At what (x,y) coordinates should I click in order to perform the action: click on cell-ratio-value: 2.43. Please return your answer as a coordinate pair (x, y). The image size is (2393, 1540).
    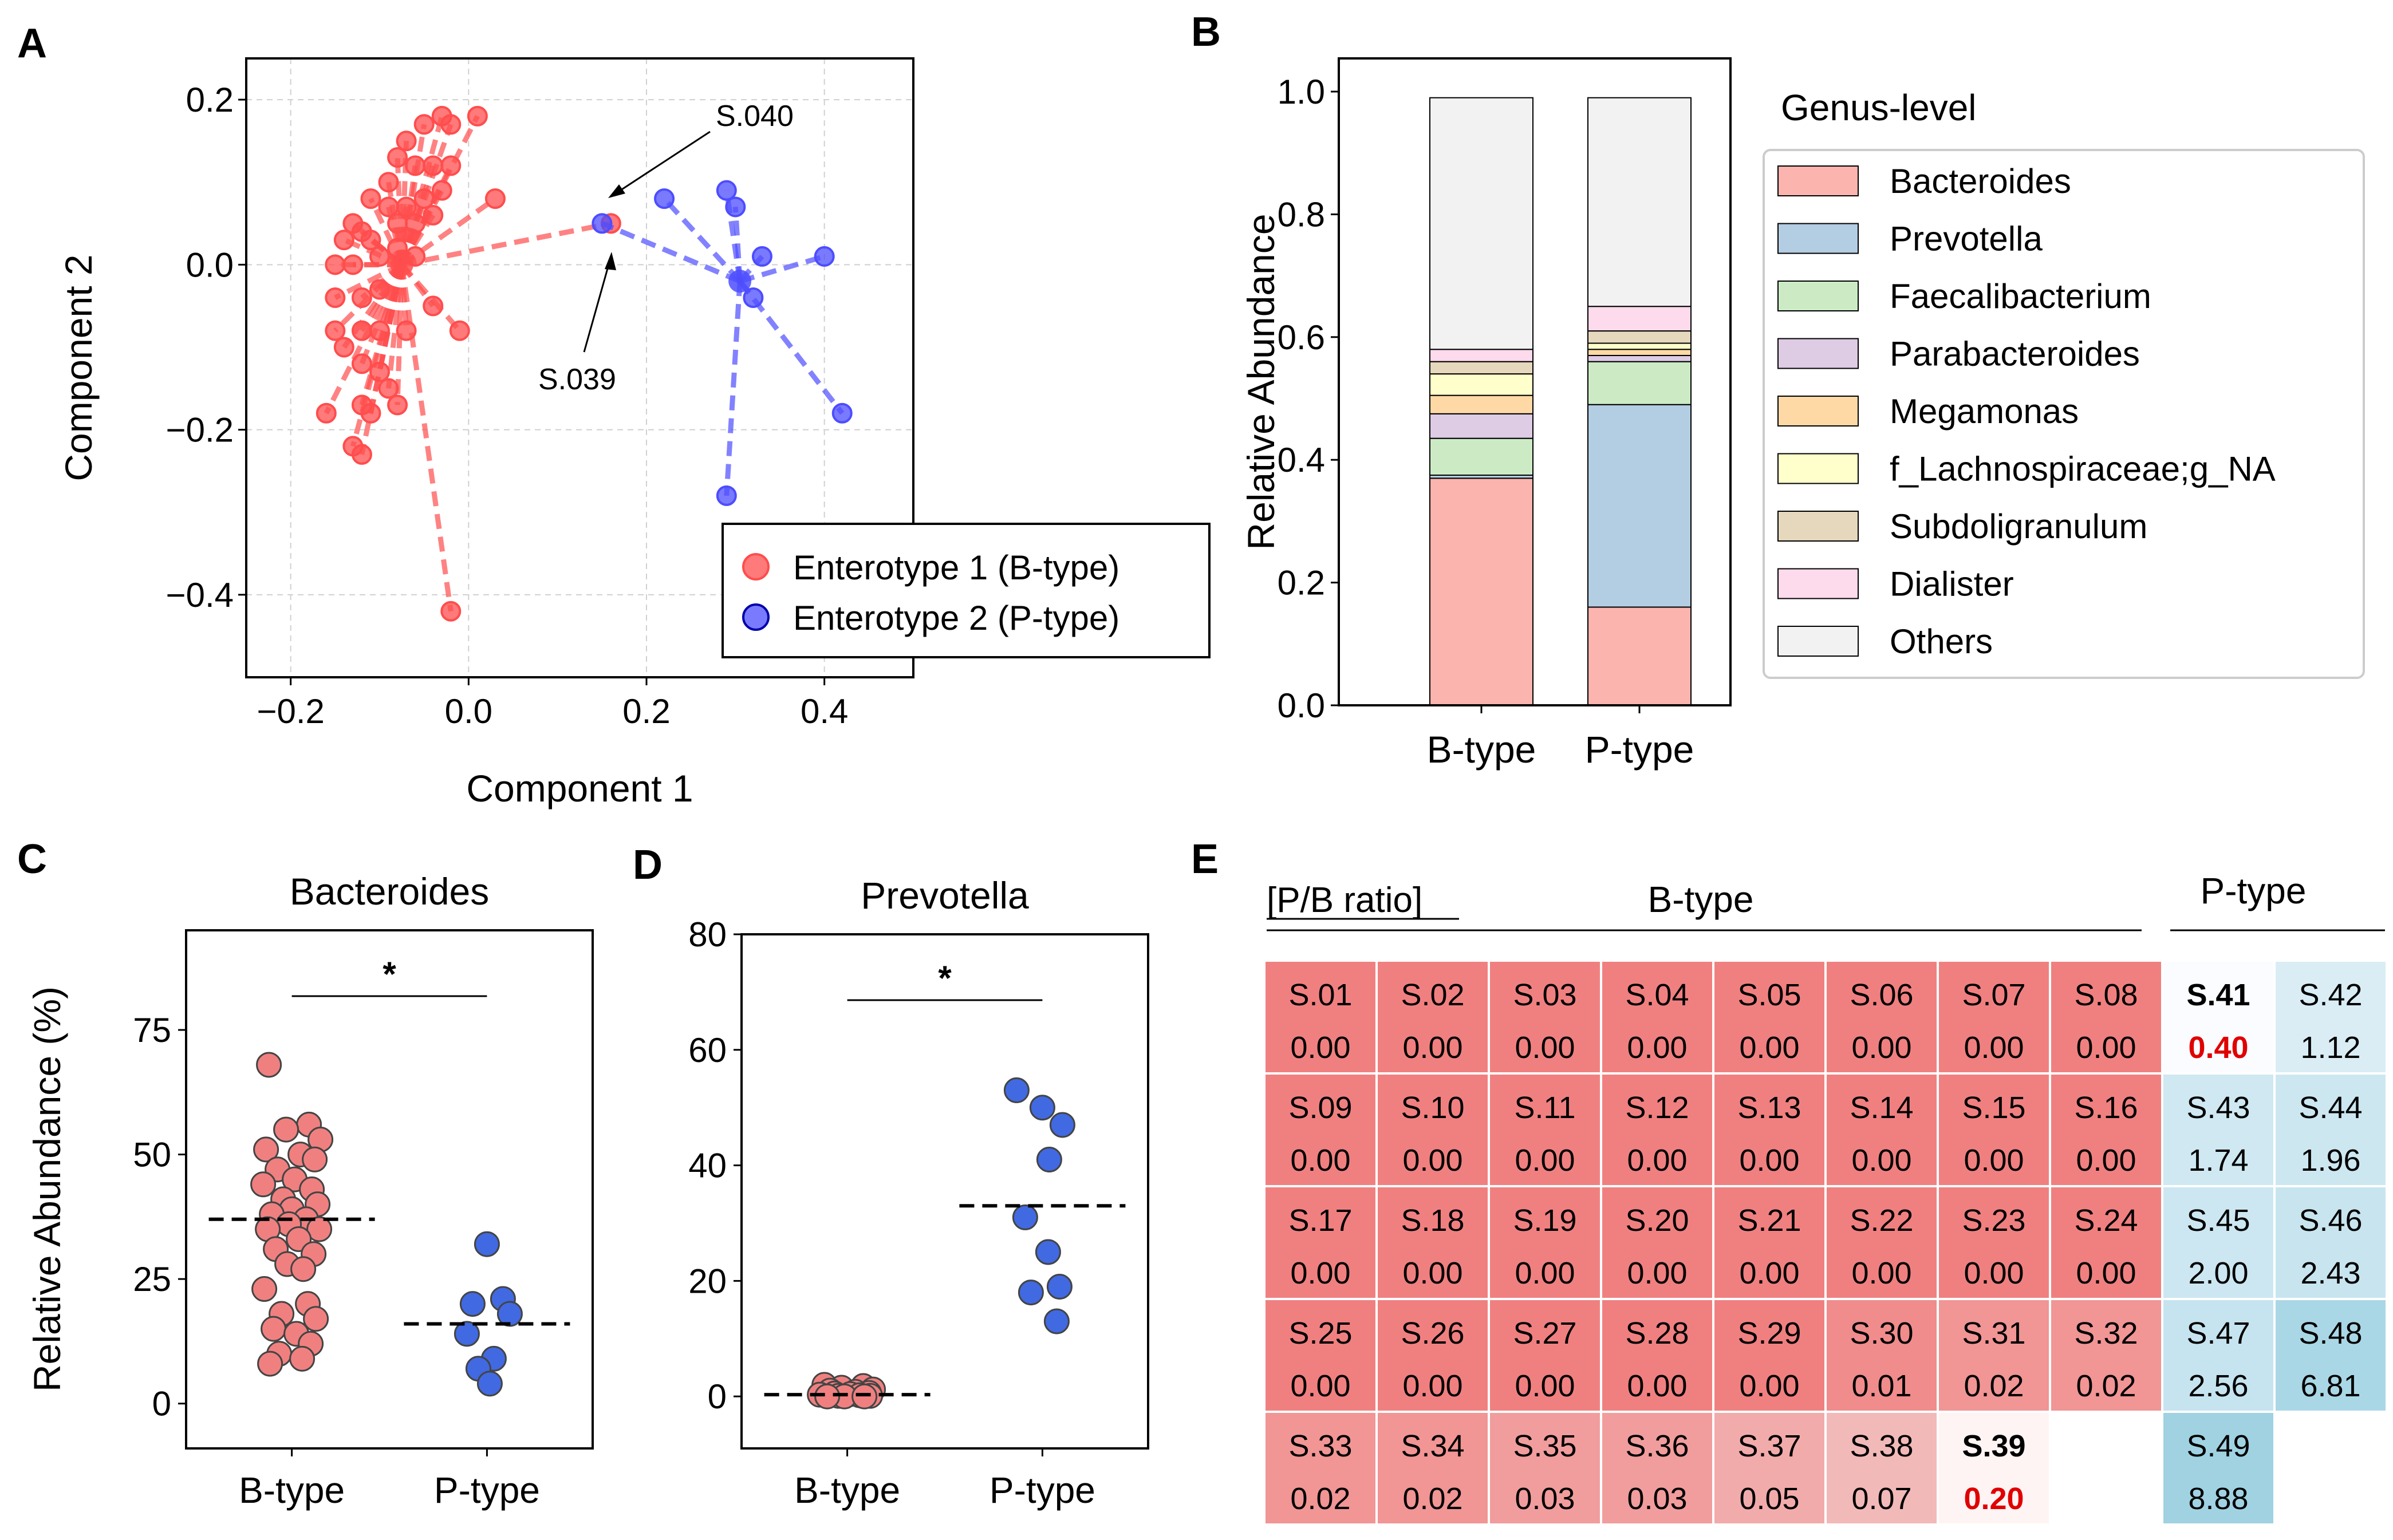
    Looking at the image, I should click on (2330, 1273).